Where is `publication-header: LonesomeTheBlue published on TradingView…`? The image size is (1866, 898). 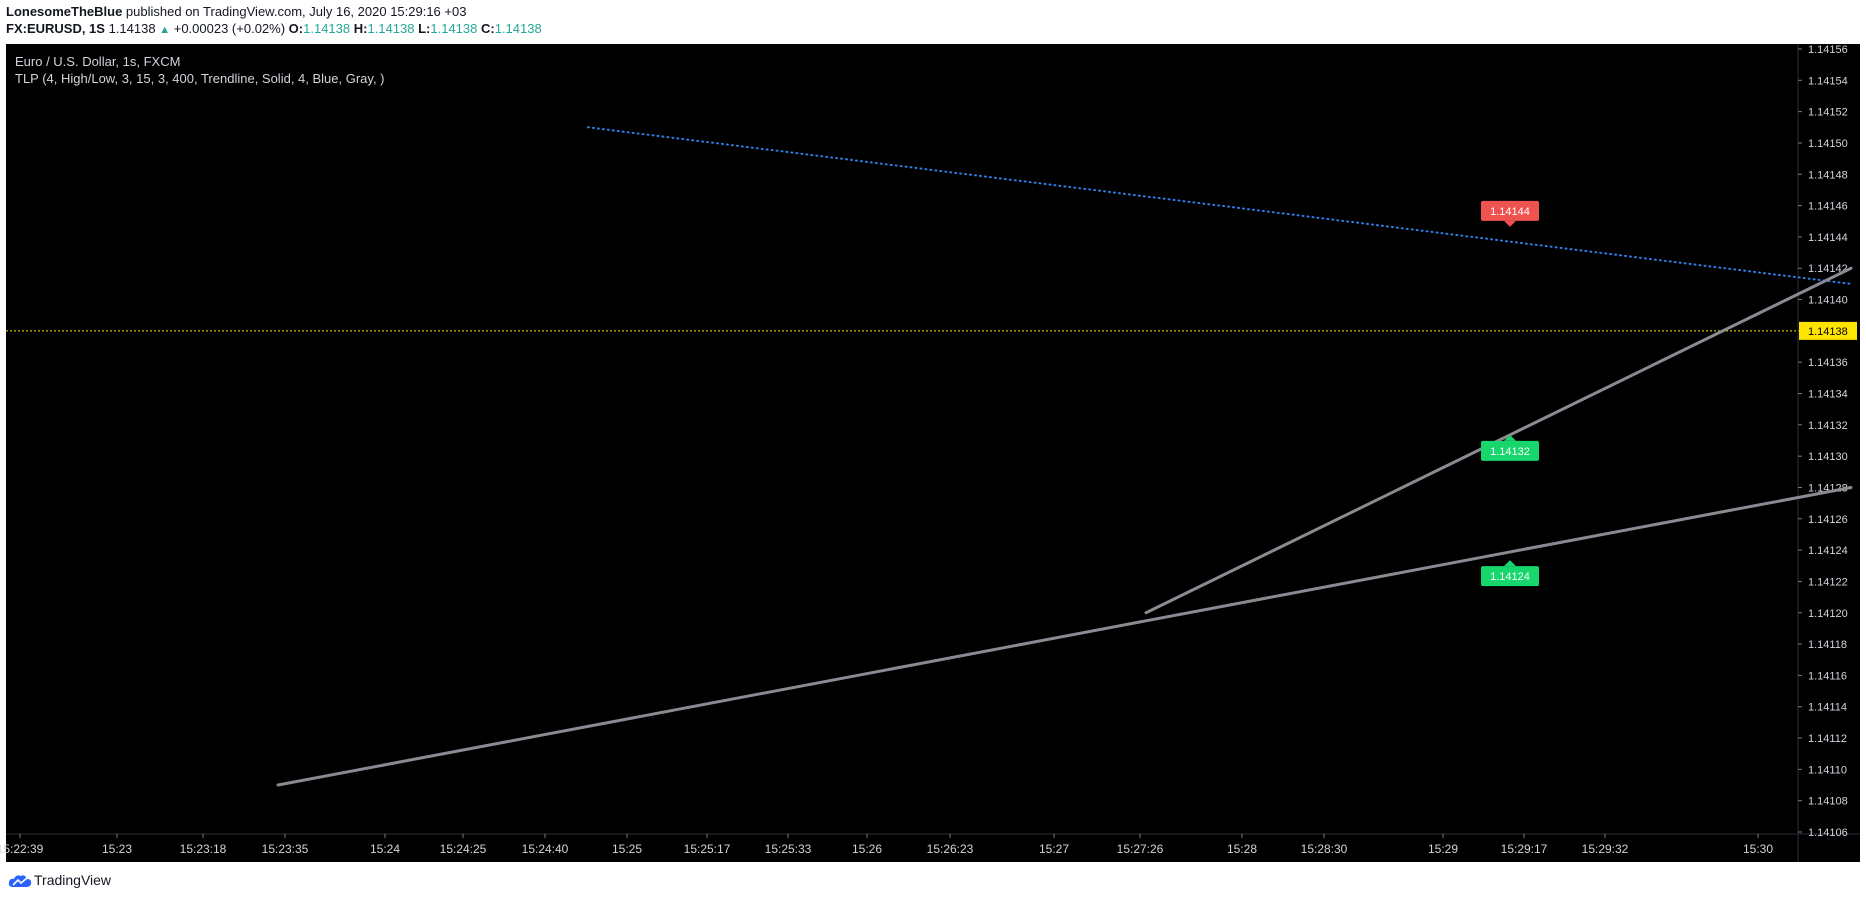
publication-header: LonesomeTheBlue published on TradingView… is located at coordinates (933, 22).